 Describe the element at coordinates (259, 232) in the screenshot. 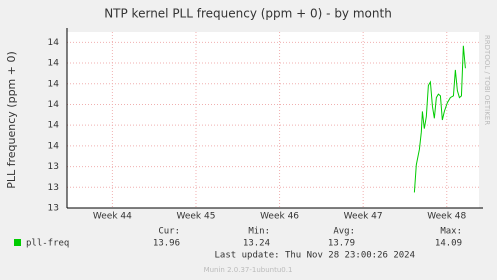

I see `summary-label: Min:` at that location.